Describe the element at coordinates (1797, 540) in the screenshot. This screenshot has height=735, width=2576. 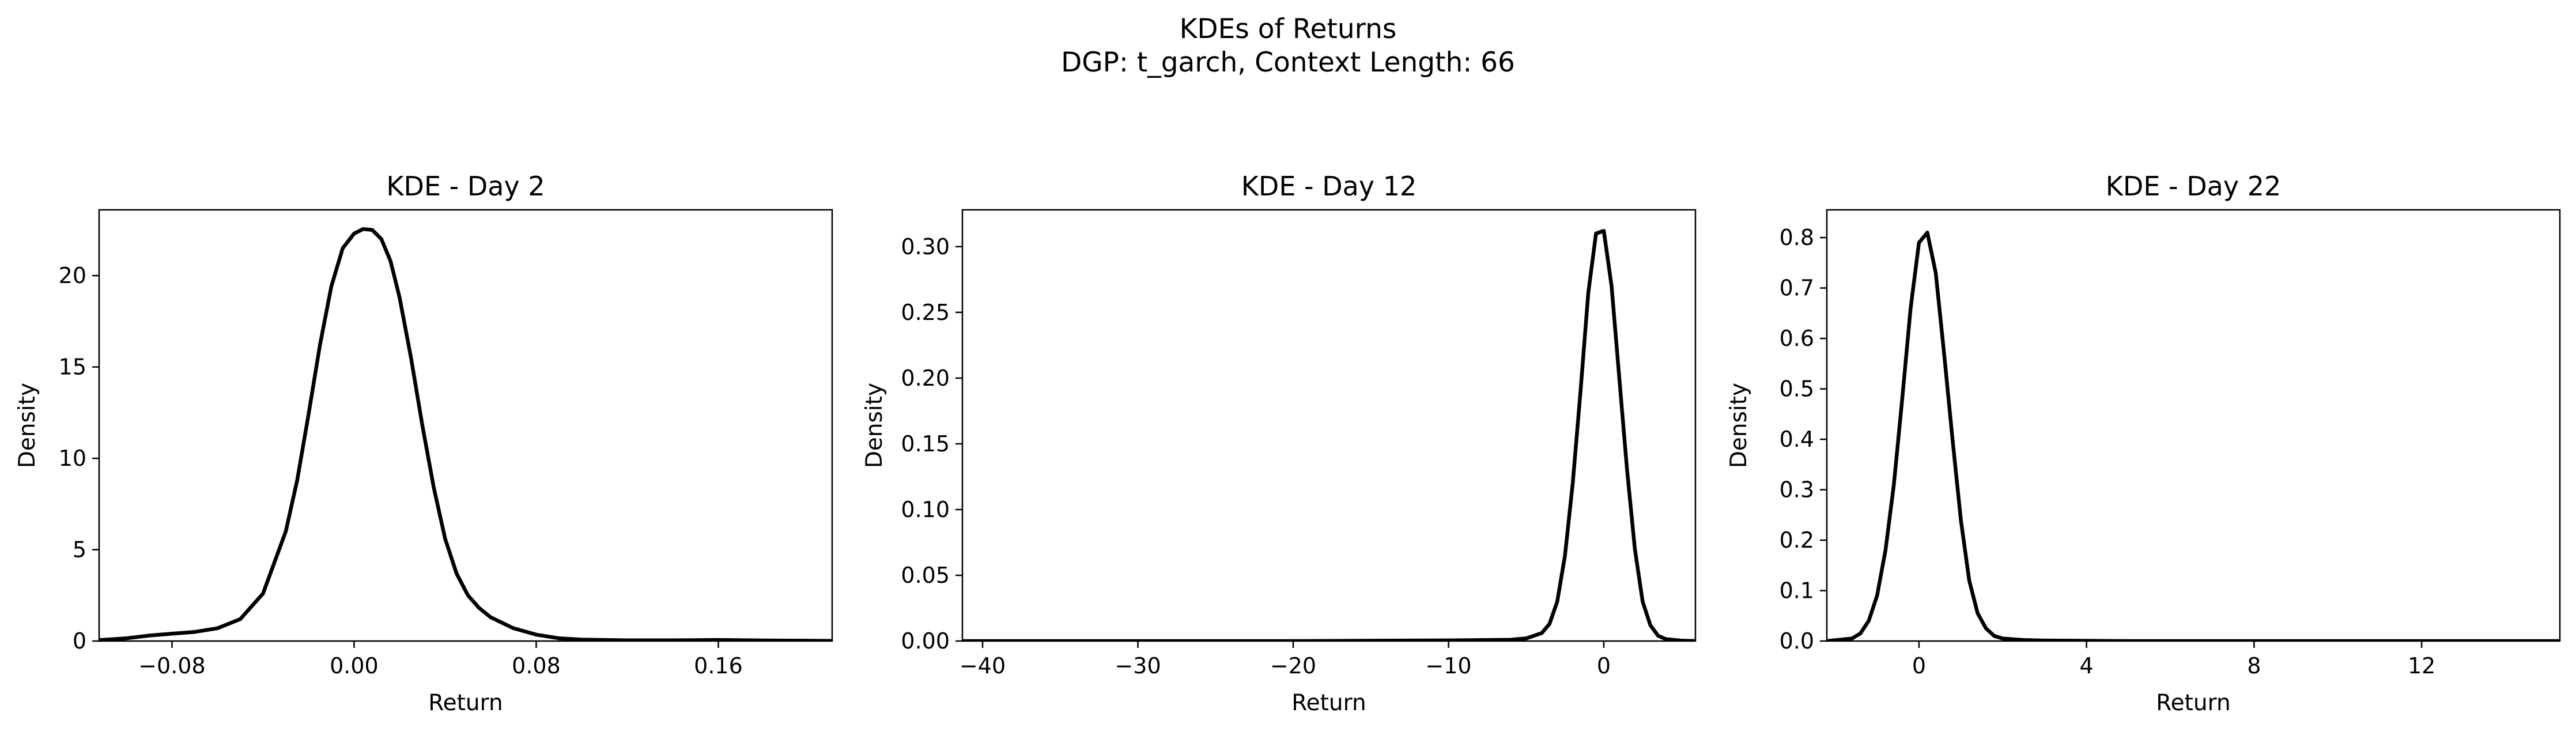
I see `y-tick-label: 0.2` at that location.